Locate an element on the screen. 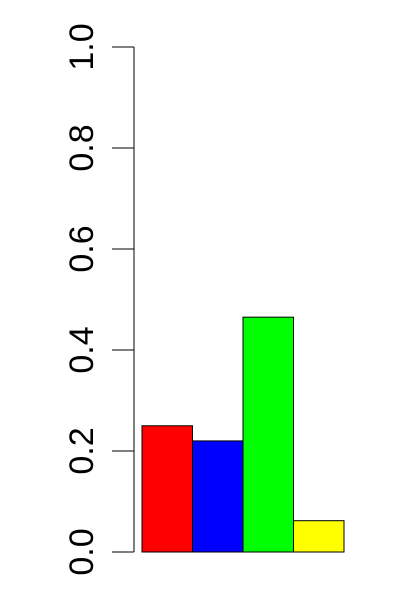 This screenshot has height=600, width=400. y-tick-label: 0.4 is located at coordinates (82, 349).